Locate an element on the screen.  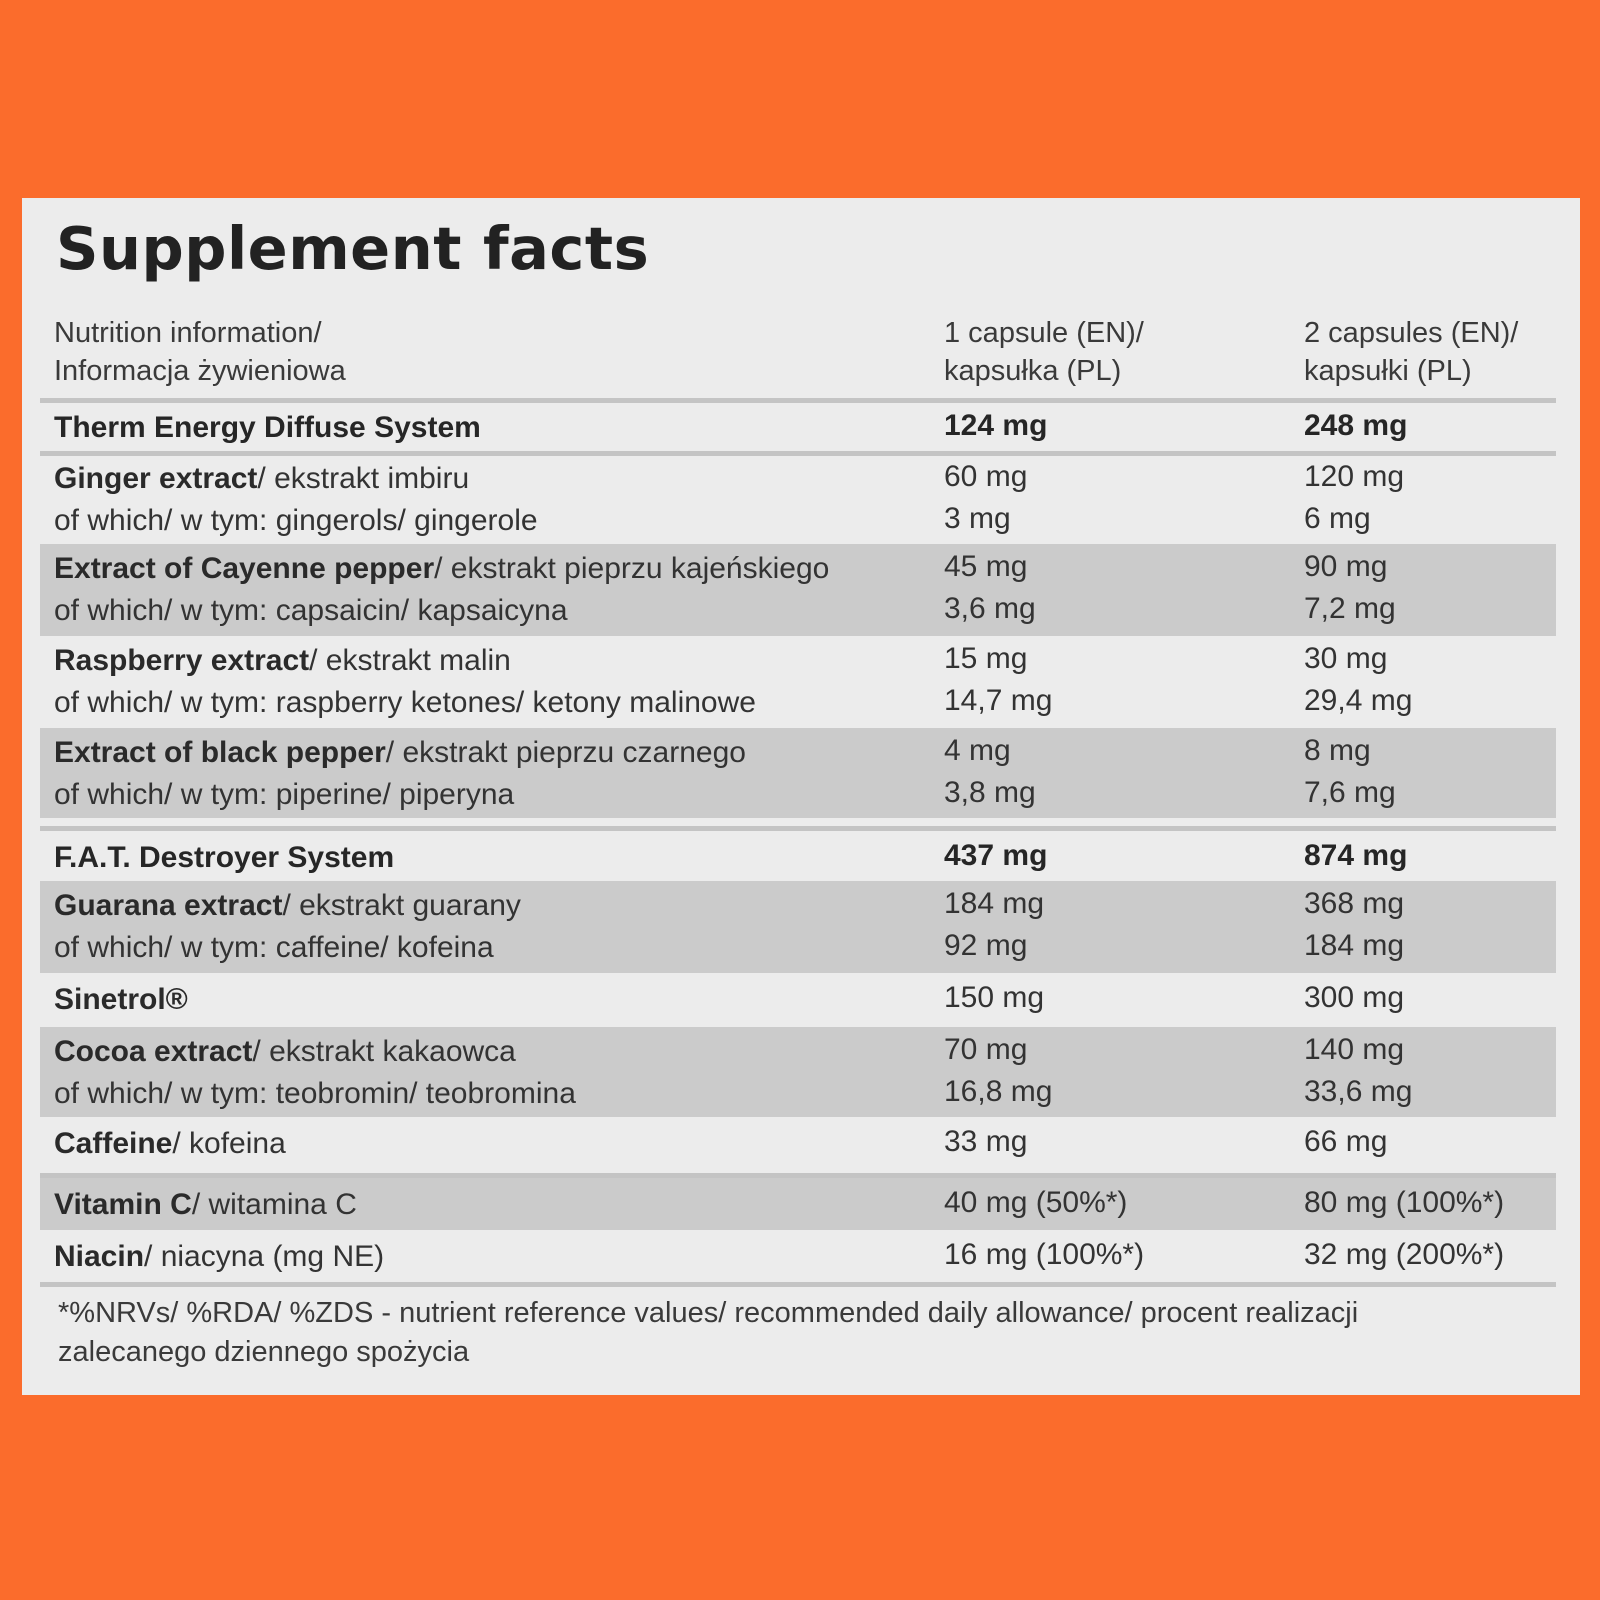
row-name: Caffeine/ kofeina is located at coordinates (170, 1144).